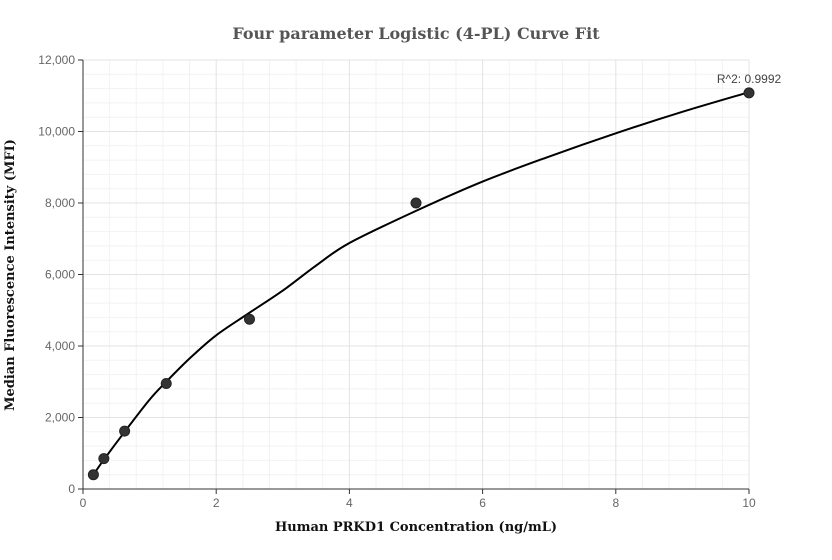  What do you see at coordinates (60, 418) in the screenshot?
I see `y-tick-label: 2,000` at bounding box center [60, 418].